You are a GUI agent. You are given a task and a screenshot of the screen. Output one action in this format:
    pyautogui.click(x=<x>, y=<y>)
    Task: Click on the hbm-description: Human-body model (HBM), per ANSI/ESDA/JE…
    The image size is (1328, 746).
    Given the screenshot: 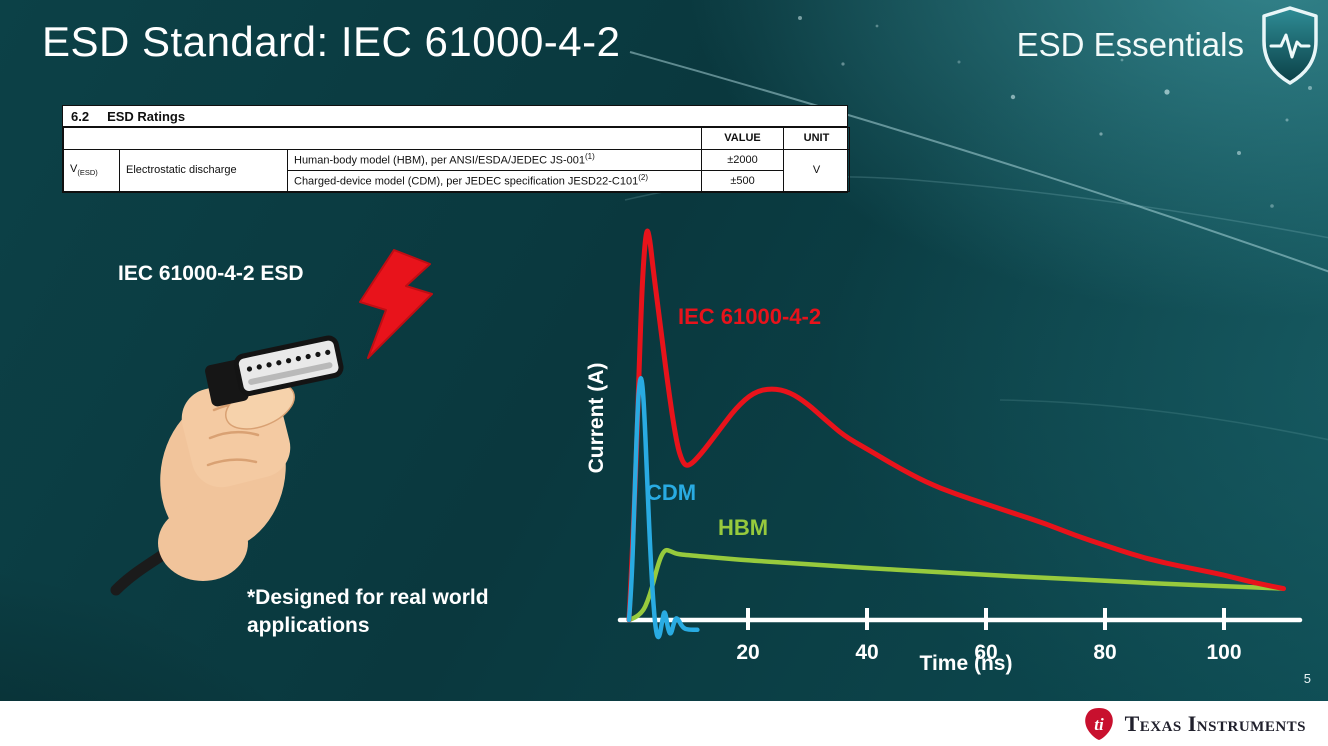 What is the action you would take?
    pyautogui.click(x=439, y=160)
    